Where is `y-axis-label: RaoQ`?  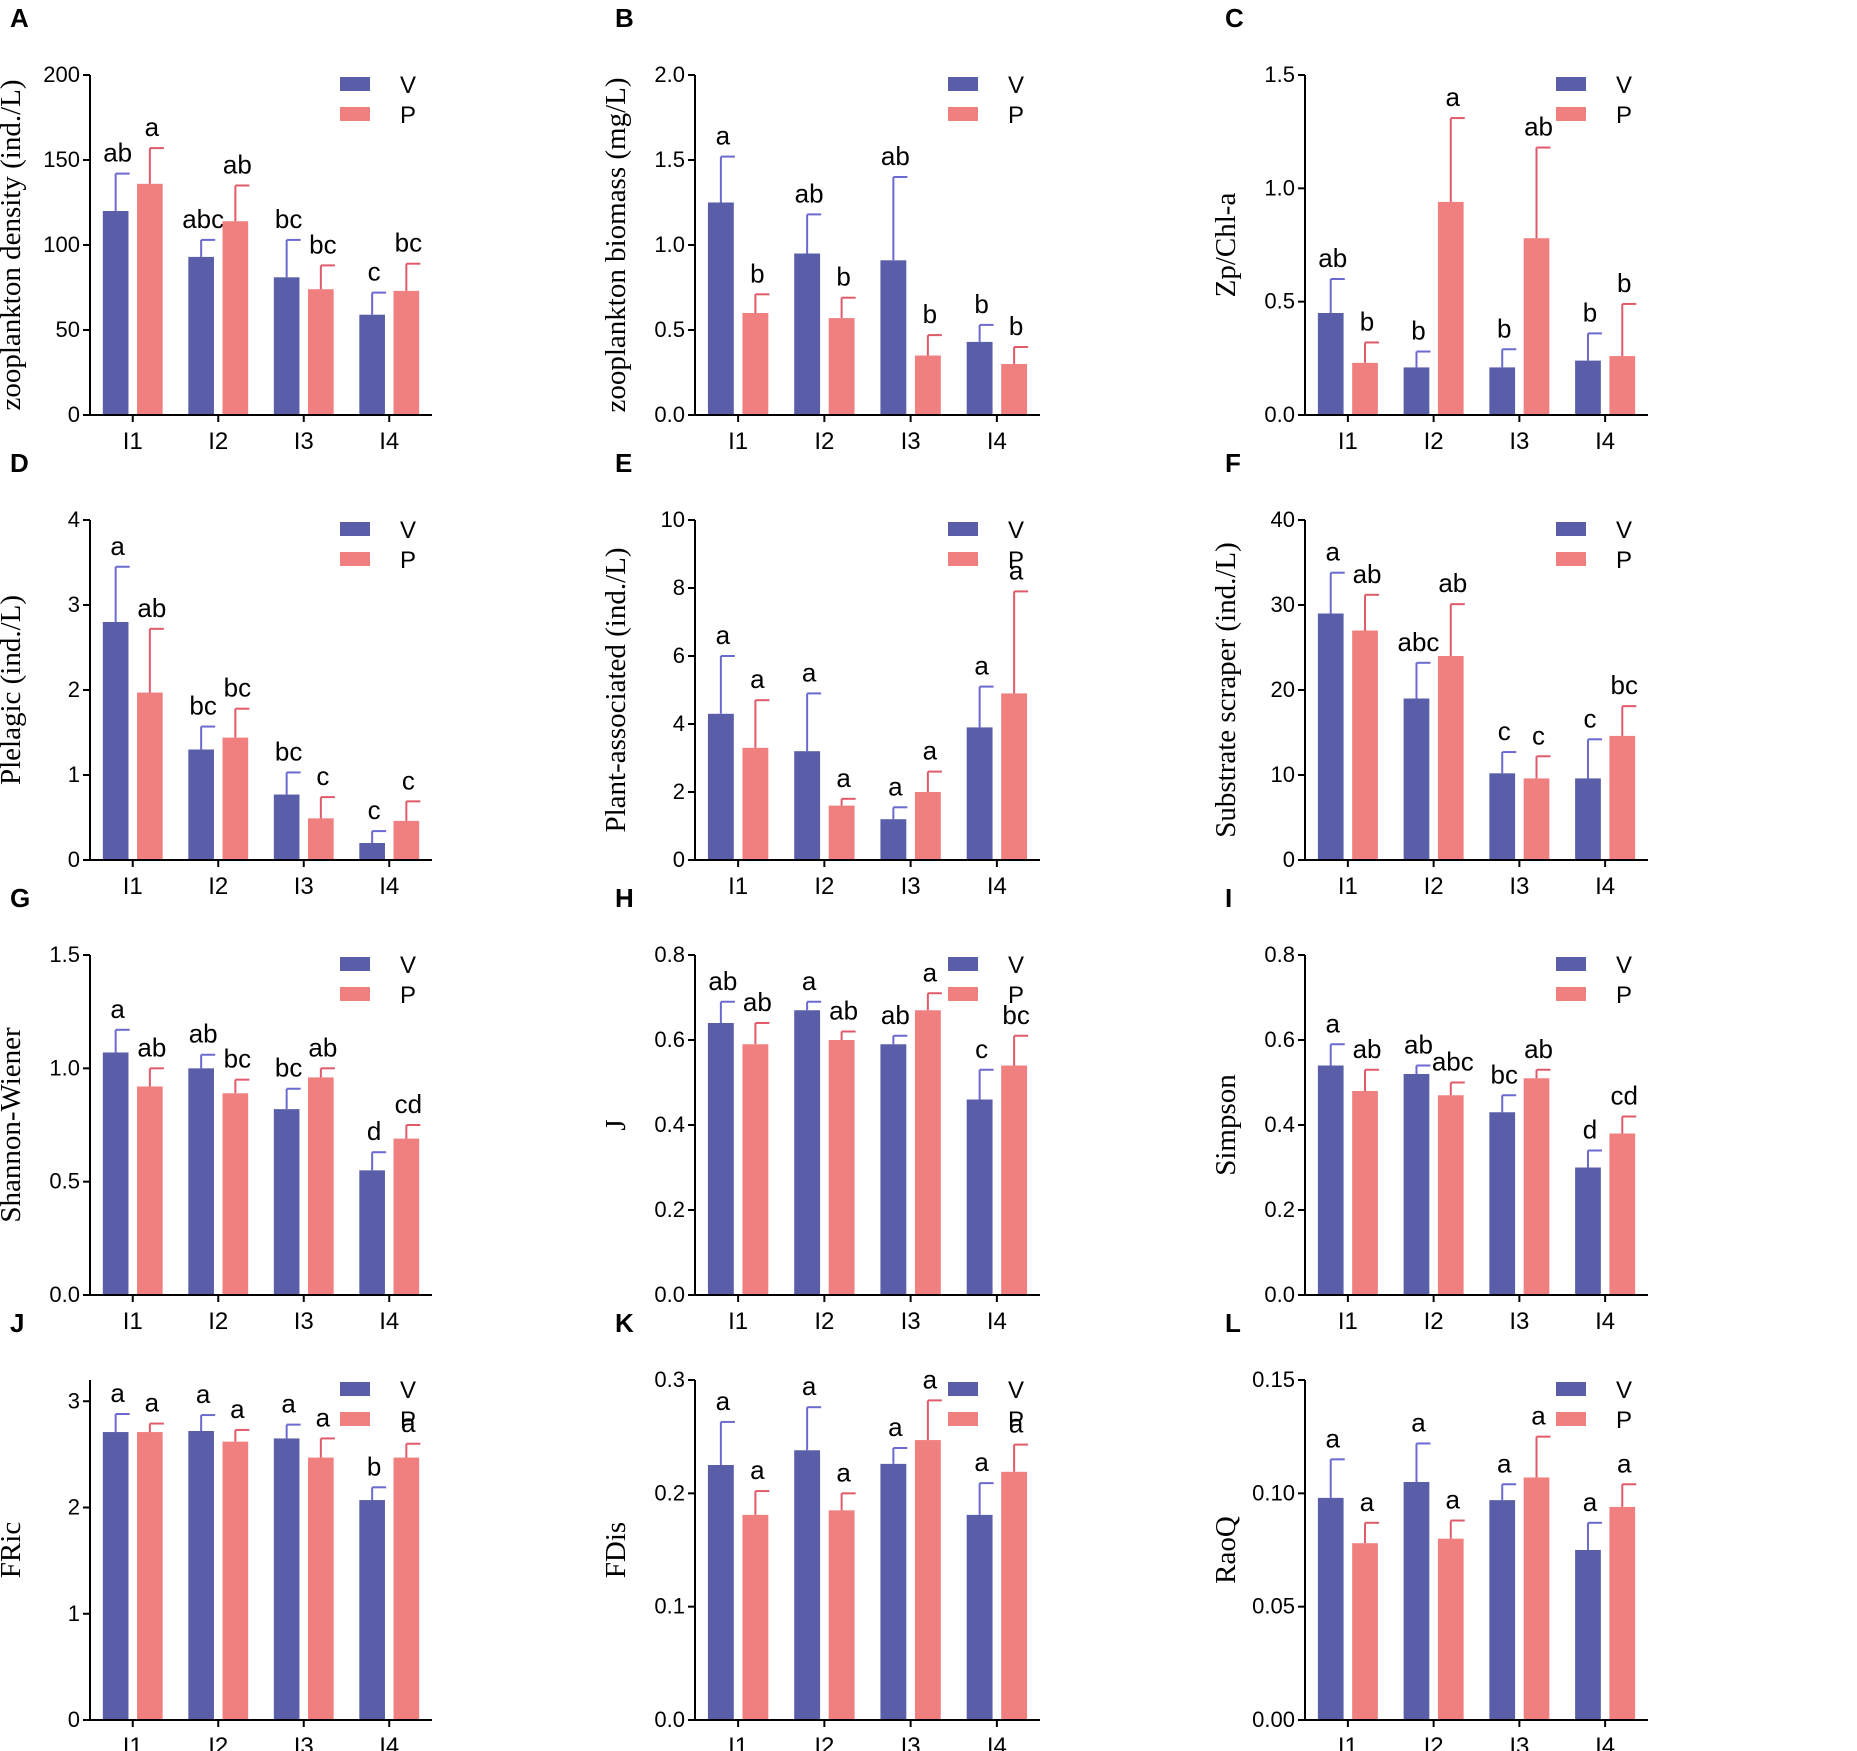 y-axis-label: RaoQ is located at coordinates (1226, 1550).